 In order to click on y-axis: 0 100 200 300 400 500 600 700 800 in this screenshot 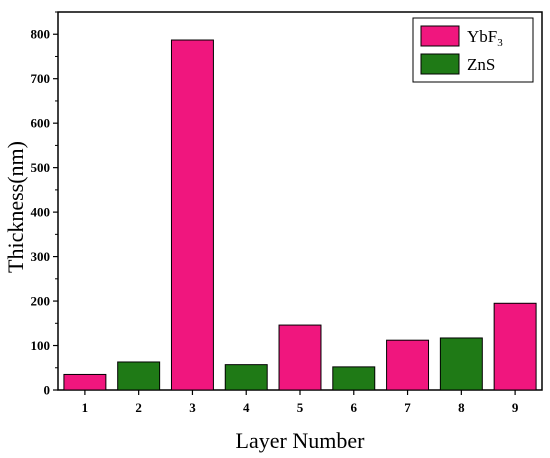, I will do `click(44, 204)`.